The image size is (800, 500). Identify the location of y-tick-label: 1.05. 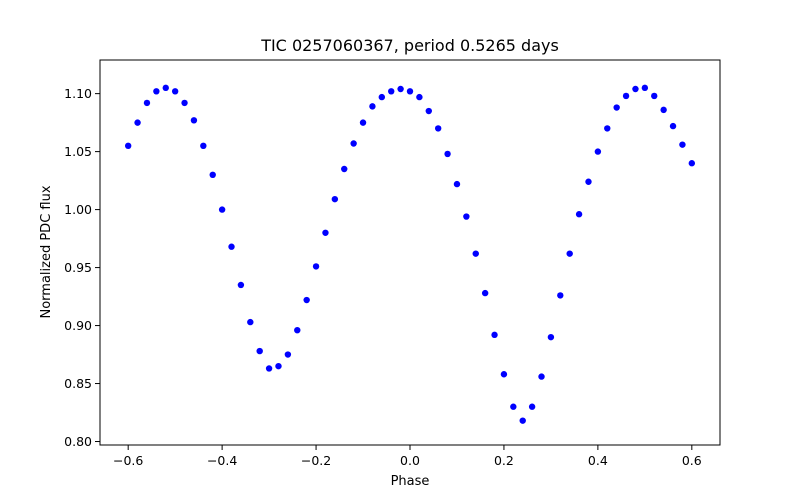
(78, 151).